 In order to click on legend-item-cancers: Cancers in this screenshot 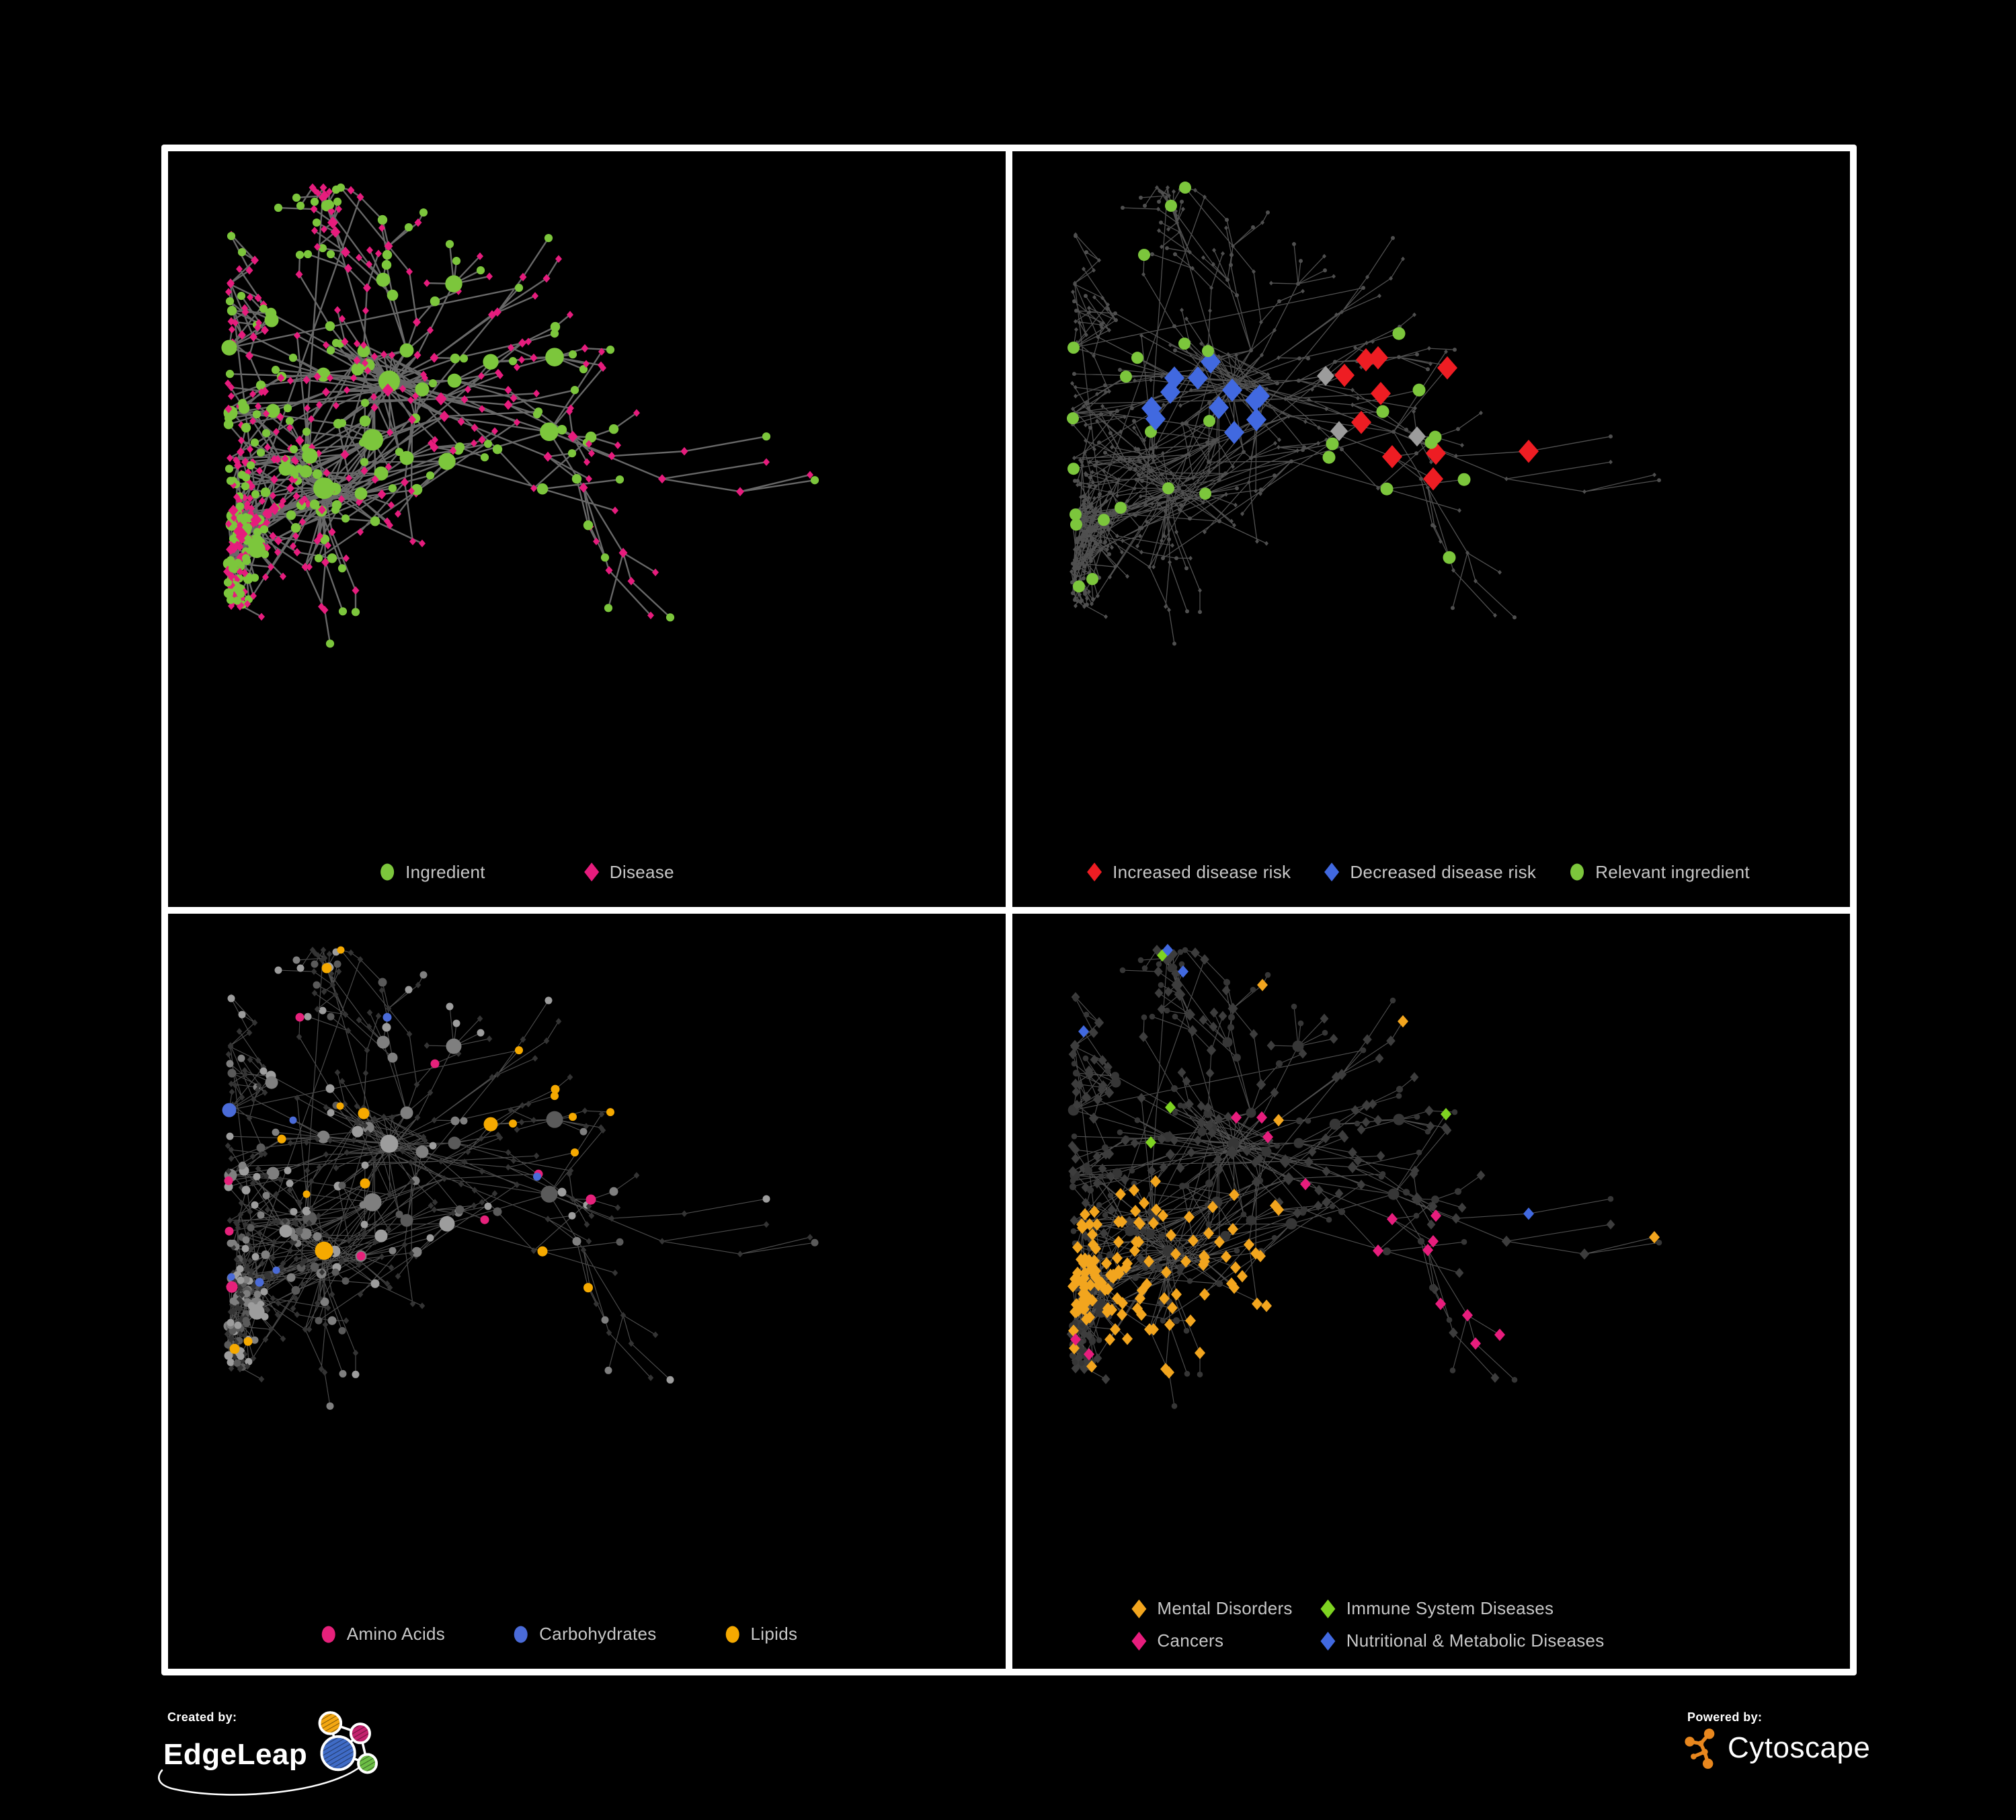, I will do `click(1176, 1640)`.